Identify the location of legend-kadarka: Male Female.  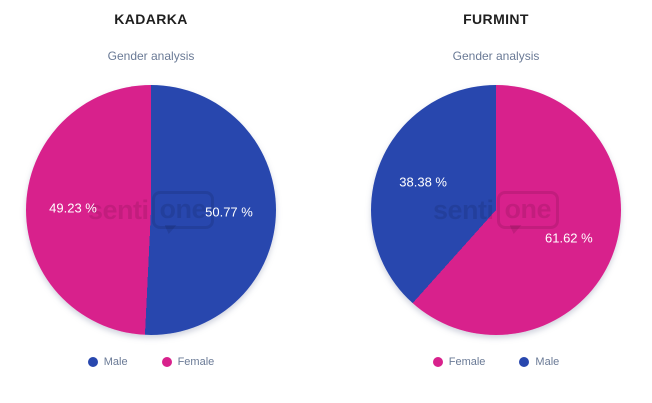
(151, 362).